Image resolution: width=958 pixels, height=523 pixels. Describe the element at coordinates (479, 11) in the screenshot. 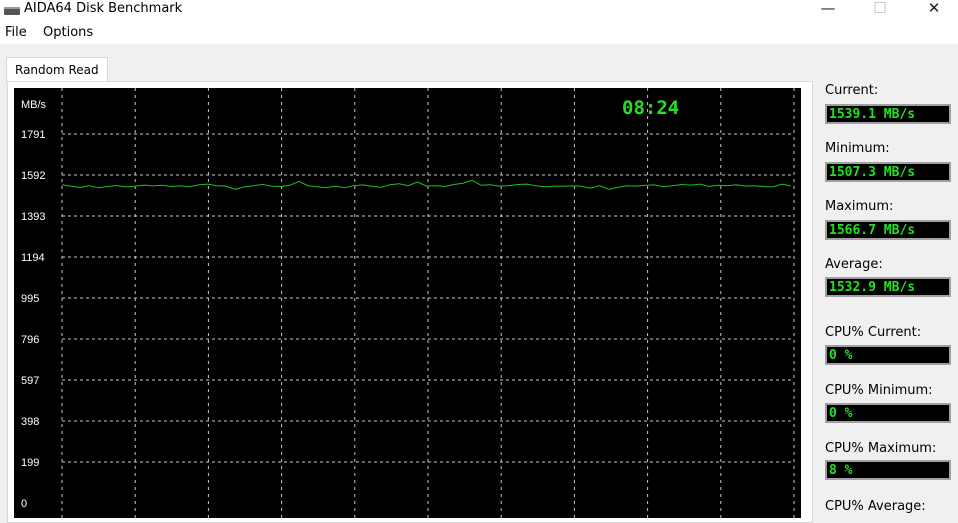

I see `title-bar: AIDA64 Disk Benchmark — ☐ ✕` at that location.